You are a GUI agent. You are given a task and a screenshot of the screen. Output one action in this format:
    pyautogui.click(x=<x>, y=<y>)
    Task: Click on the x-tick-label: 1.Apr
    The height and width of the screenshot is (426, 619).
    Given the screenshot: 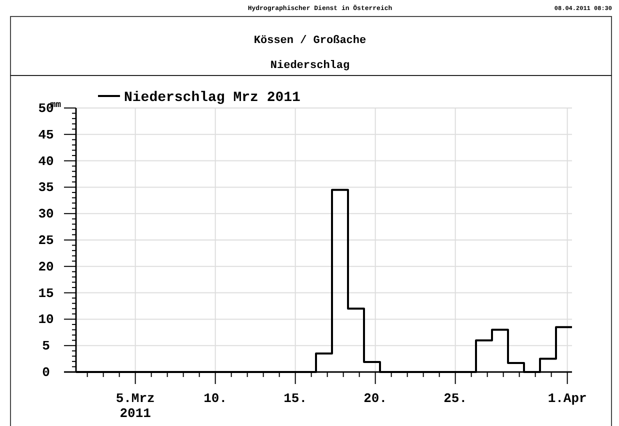 What is the action you would take?
    pyautogui.click(x=567, y=398)
    